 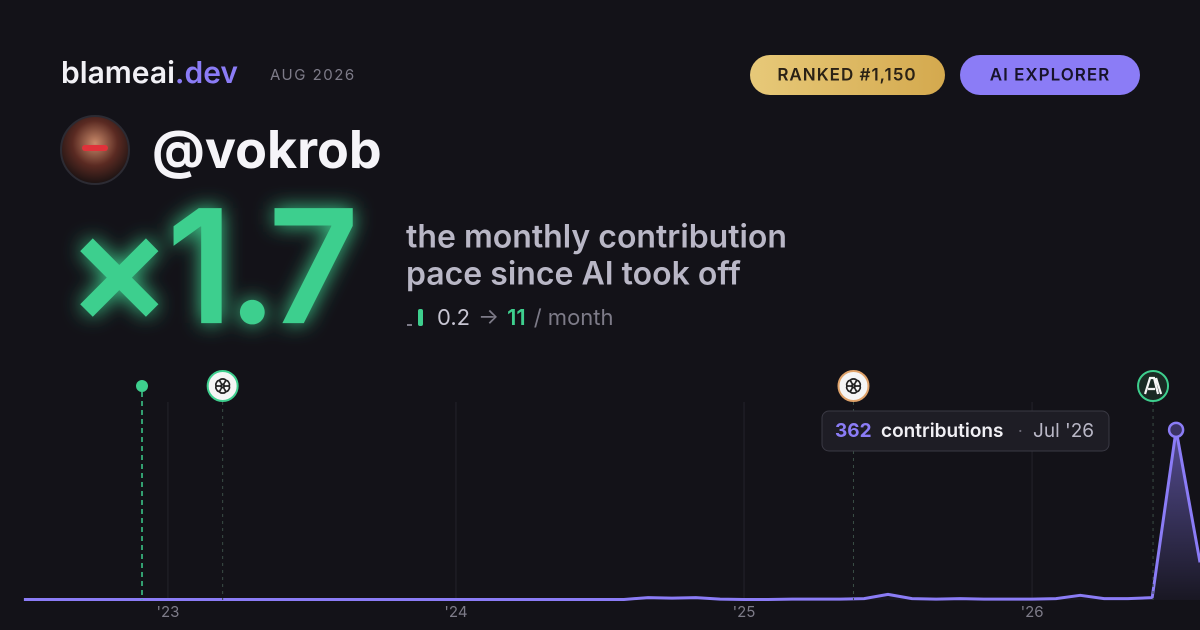 I want to click on description: the monthly contribution, so click(x=596, y=236).